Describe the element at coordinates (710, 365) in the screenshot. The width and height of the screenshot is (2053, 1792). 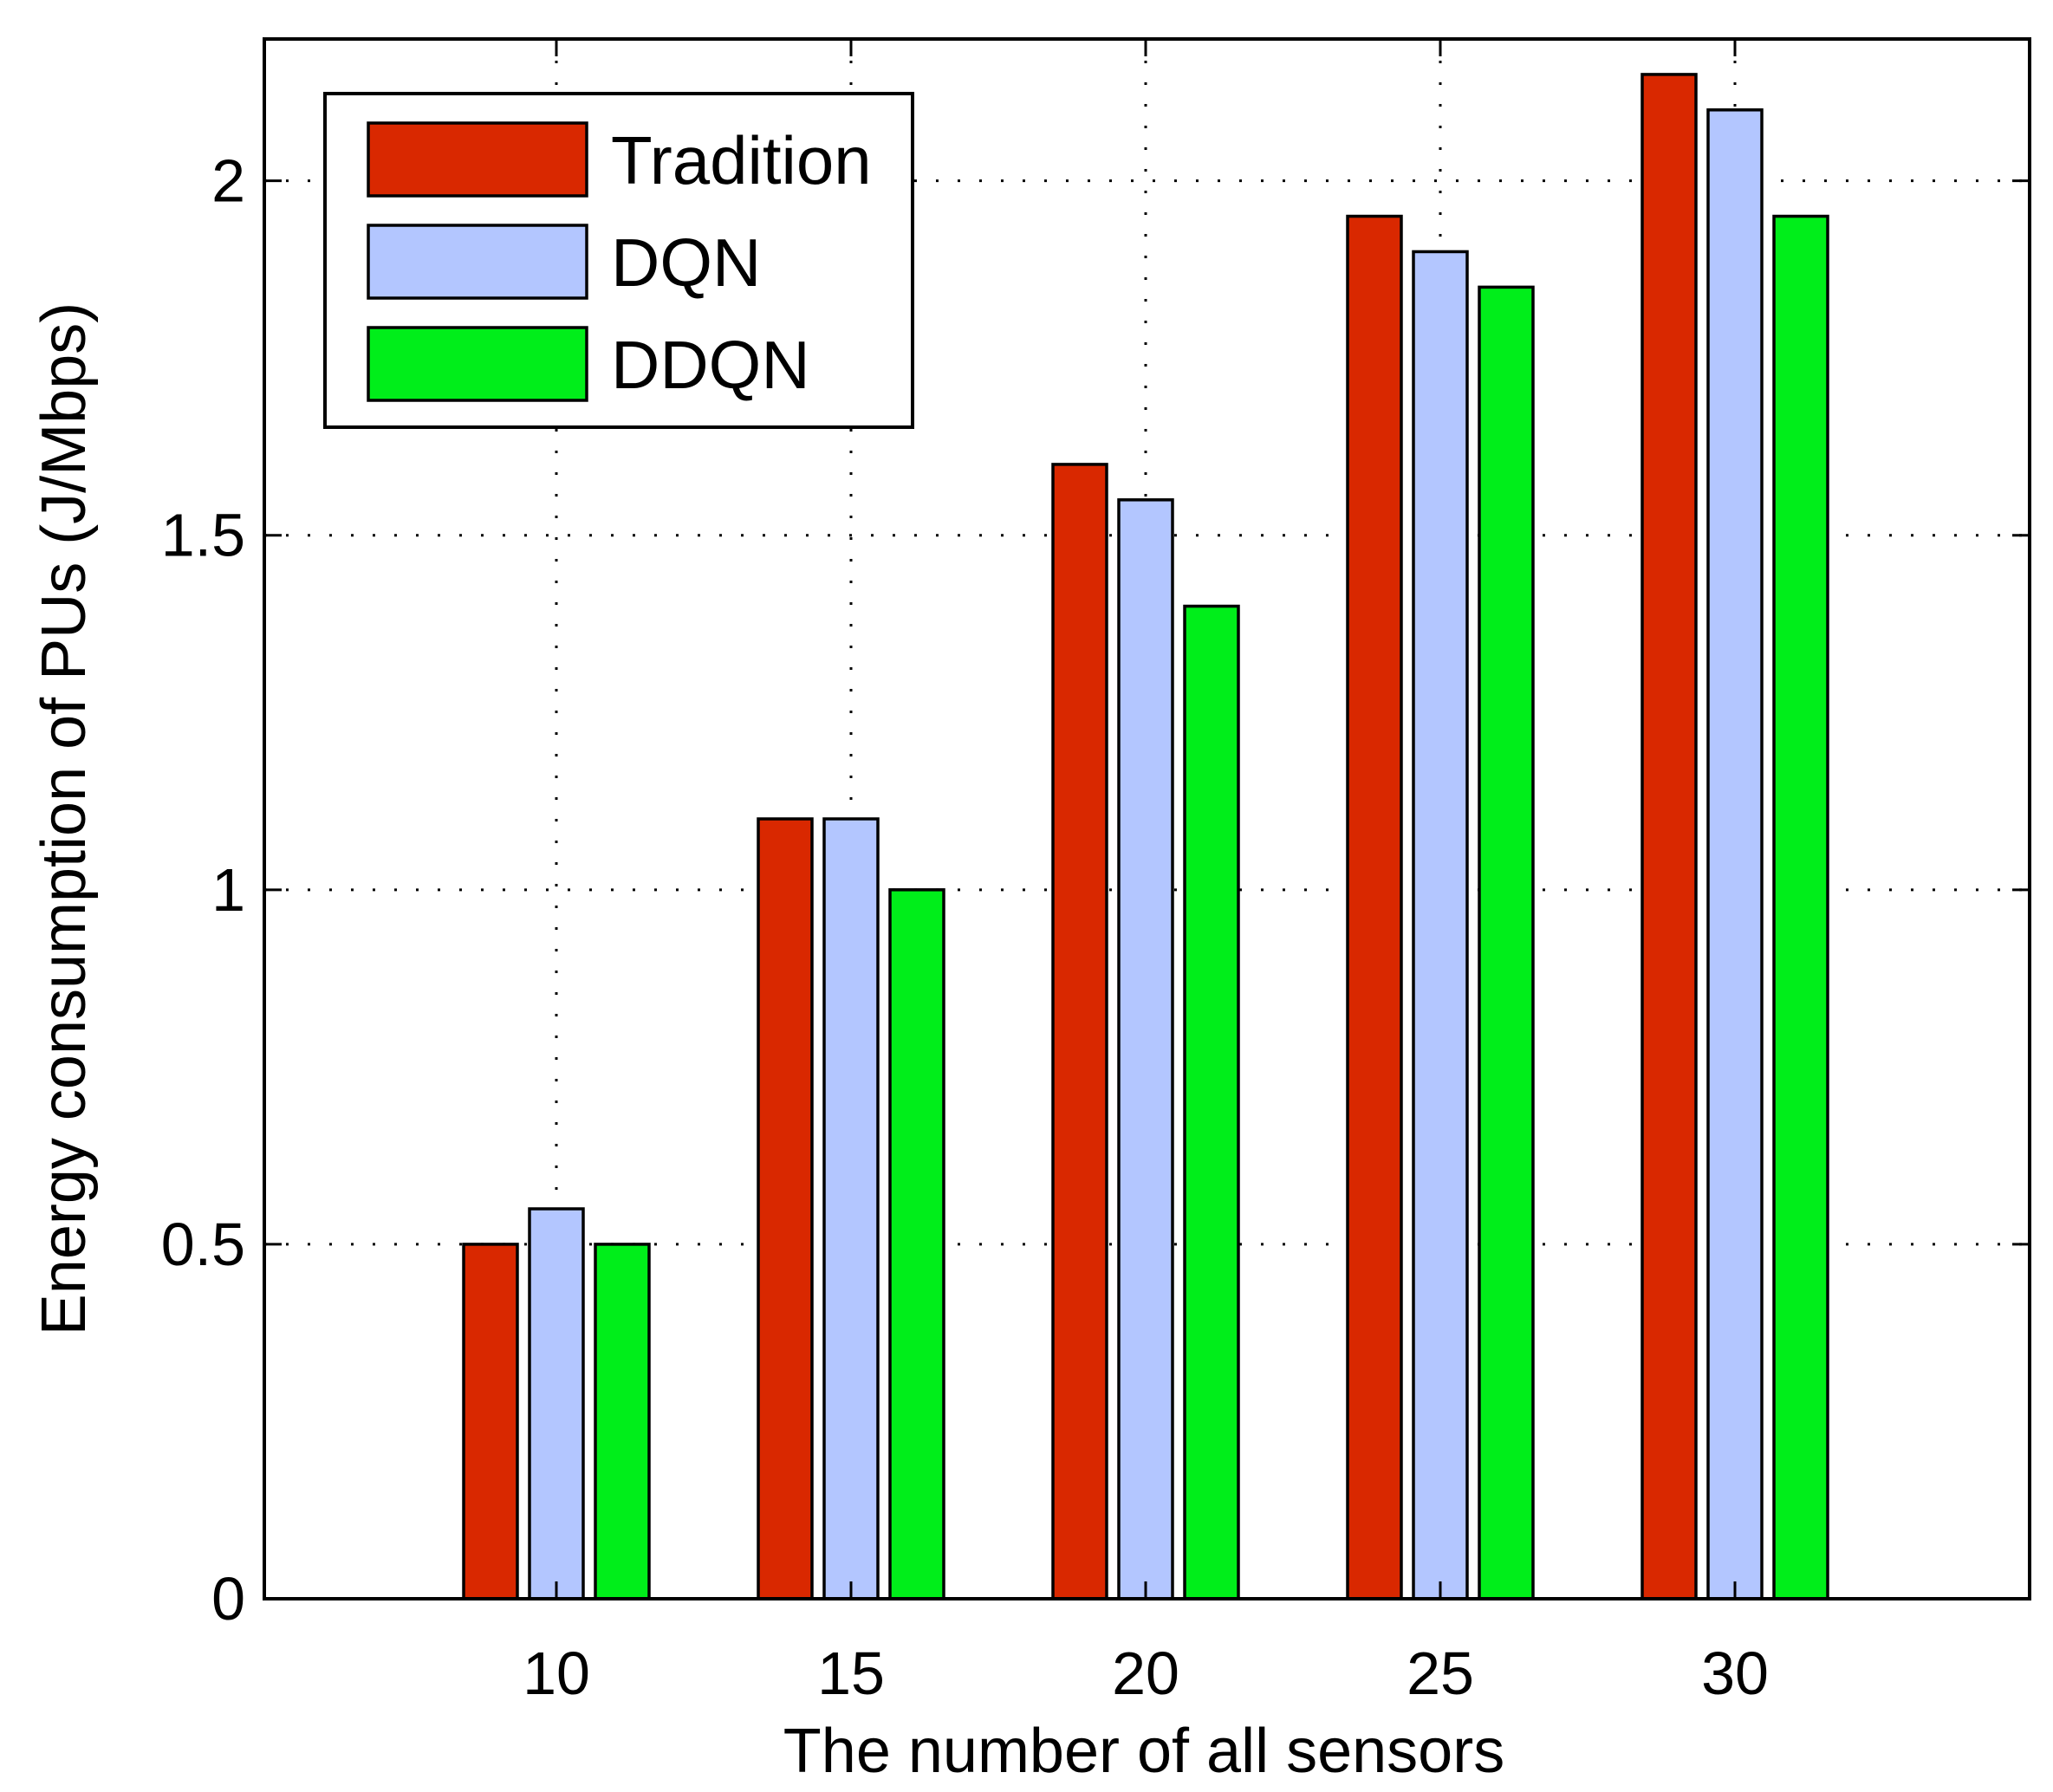
I see `legend-label-ddqn: DDQN` at that location.